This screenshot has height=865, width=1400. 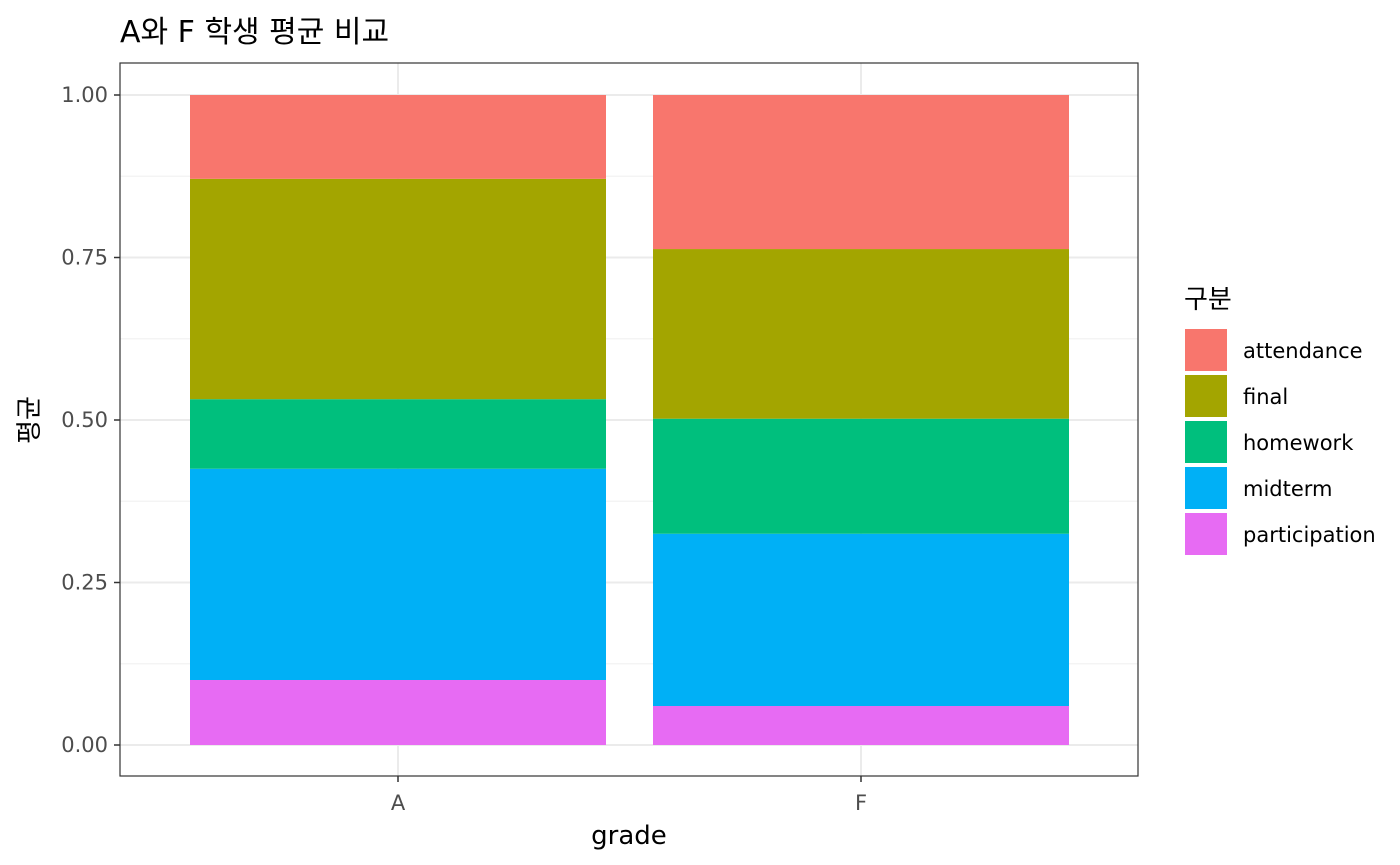 I want to click on legend-label-homework: homework, so click(x=1298, y=443).